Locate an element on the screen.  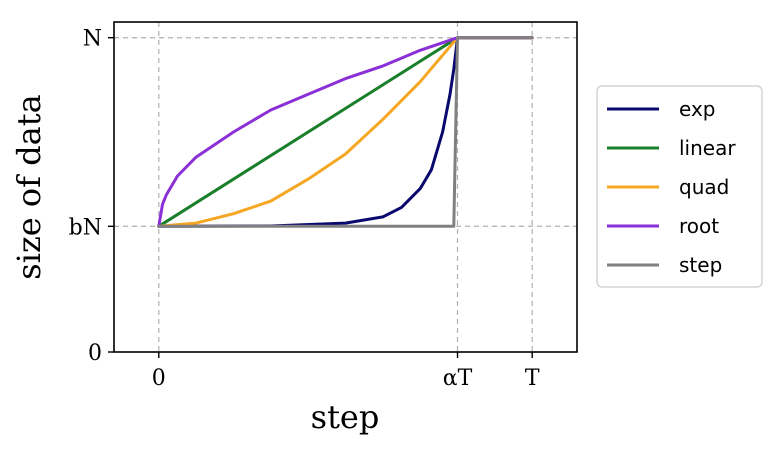
x-axis-label: step is located at coordinates (345, 417).